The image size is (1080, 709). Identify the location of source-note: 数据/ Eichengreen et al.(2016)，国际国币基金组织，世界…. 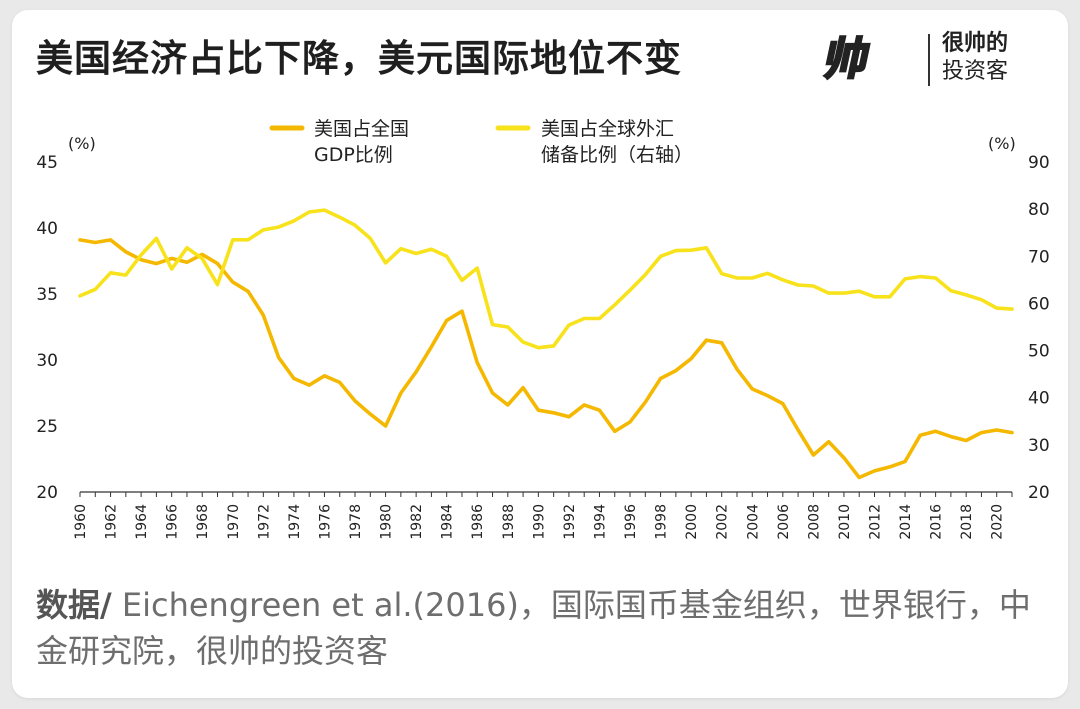
(536, 628).